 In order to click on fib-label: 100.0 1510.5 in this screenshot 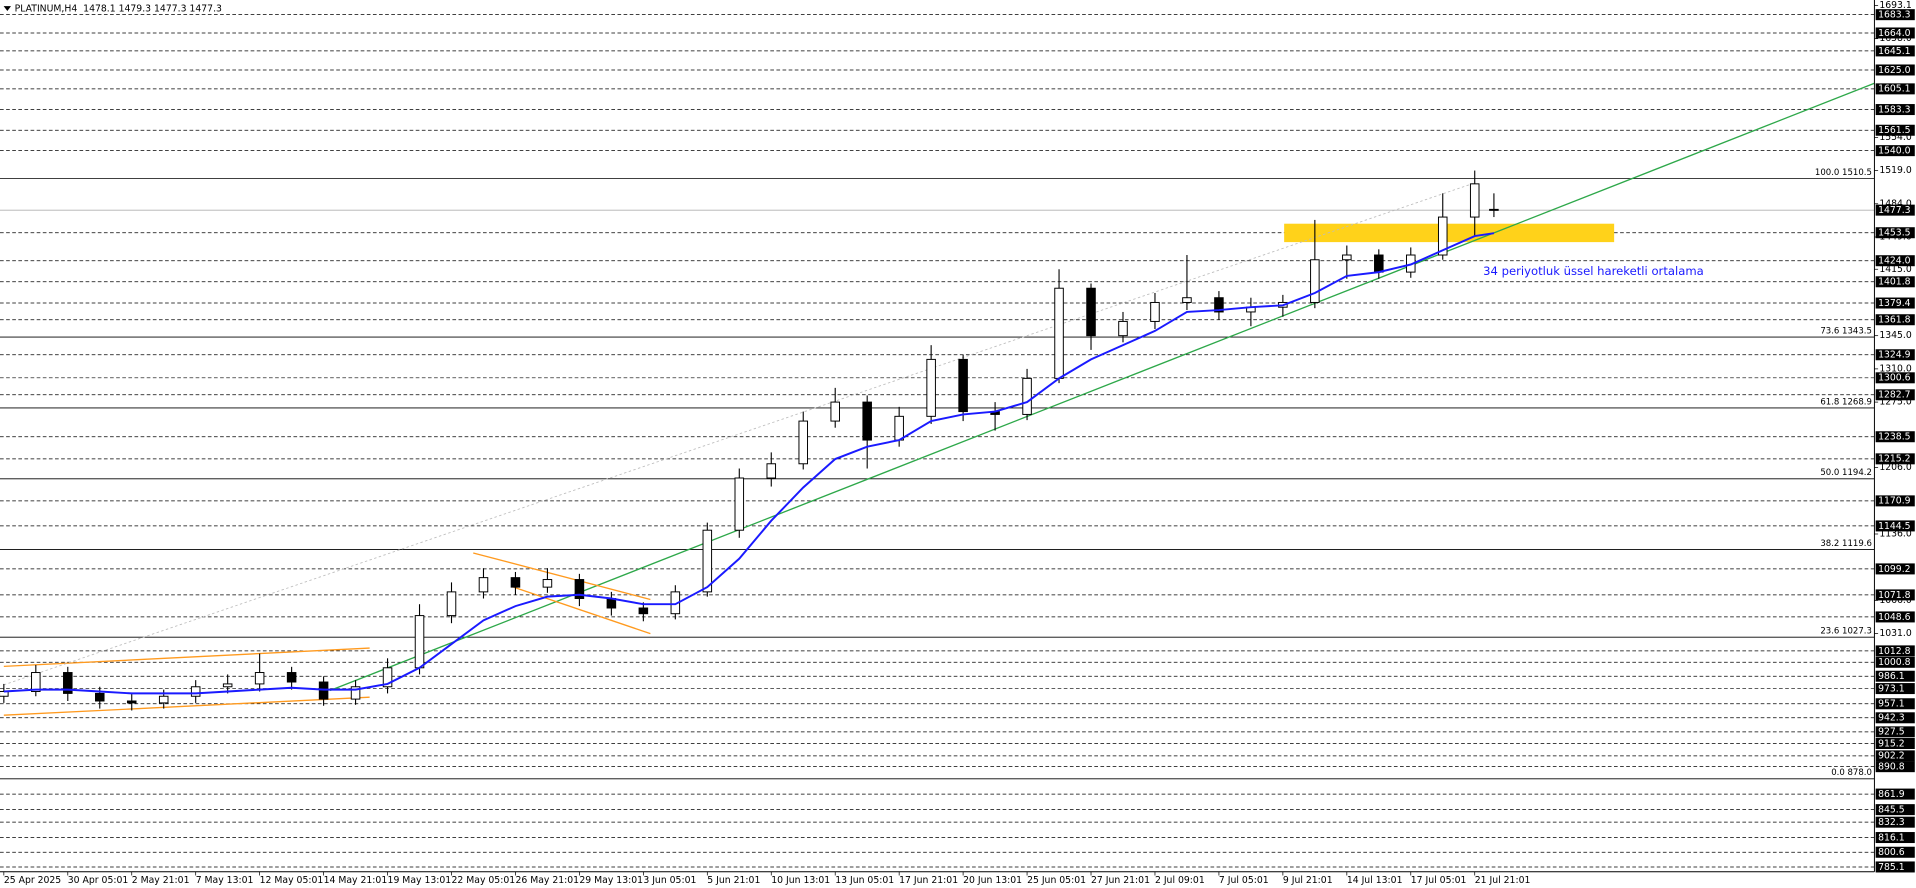, I will do `click(1843, 173)`.